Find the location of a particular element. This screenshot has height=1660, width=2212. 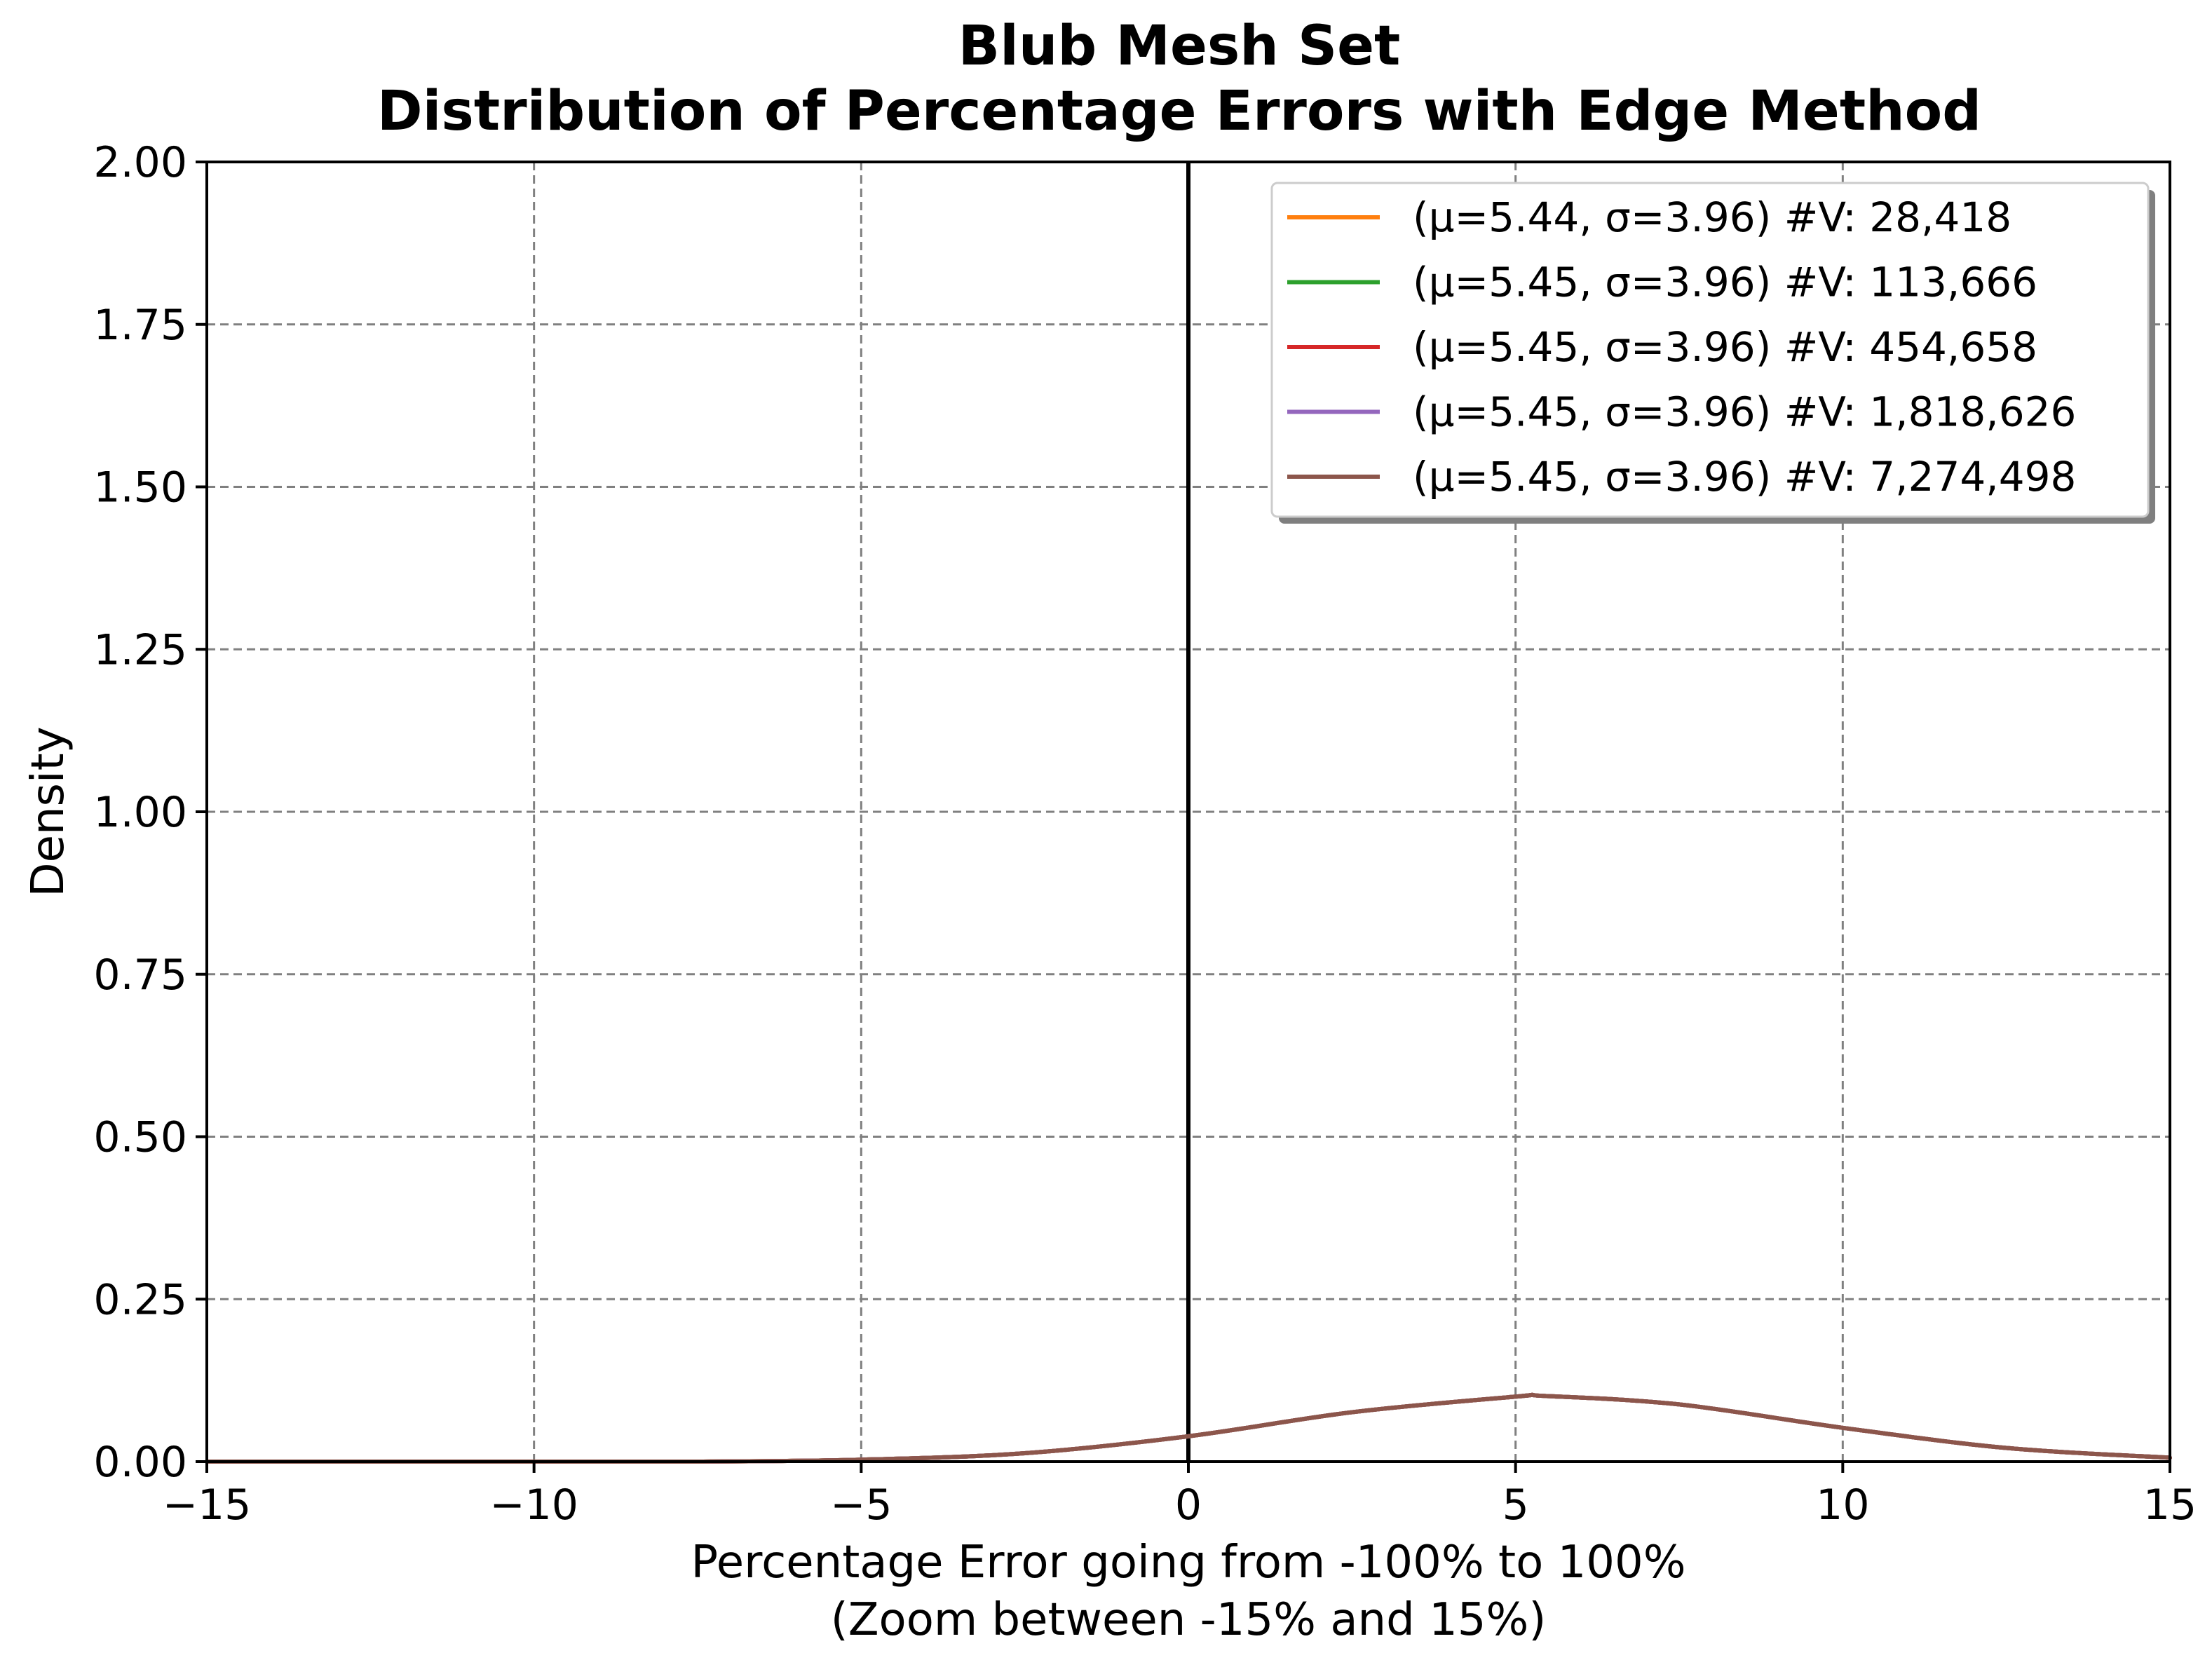

legend-box is located at coordinates (1710, 350).